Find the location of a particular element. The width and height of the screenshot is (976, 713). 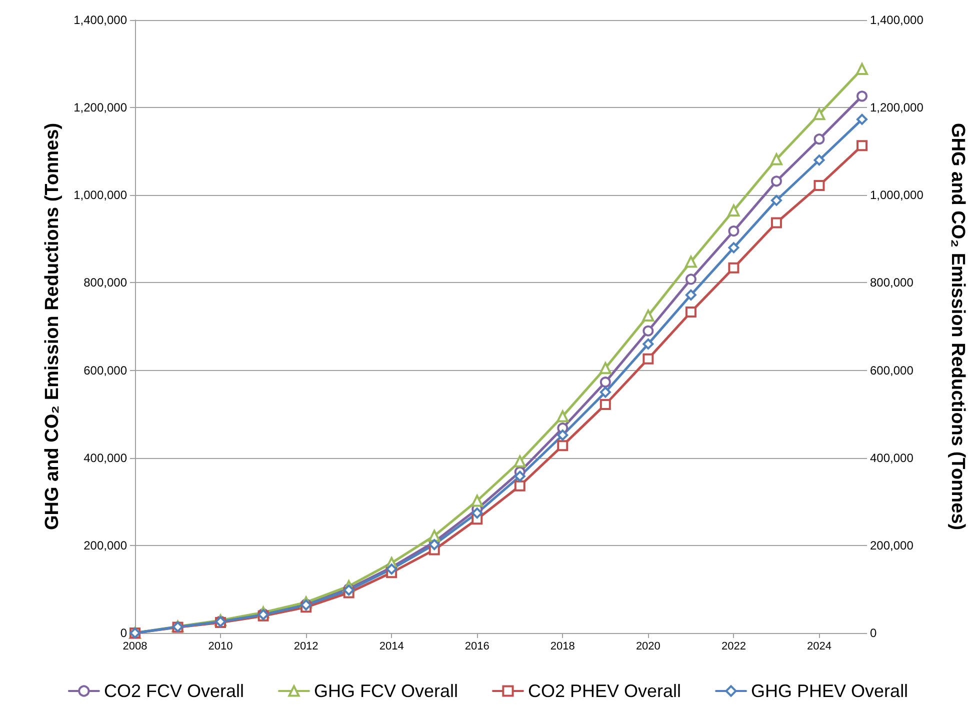

y-tick-label: 800,000 is located at coordinates (106, 283).